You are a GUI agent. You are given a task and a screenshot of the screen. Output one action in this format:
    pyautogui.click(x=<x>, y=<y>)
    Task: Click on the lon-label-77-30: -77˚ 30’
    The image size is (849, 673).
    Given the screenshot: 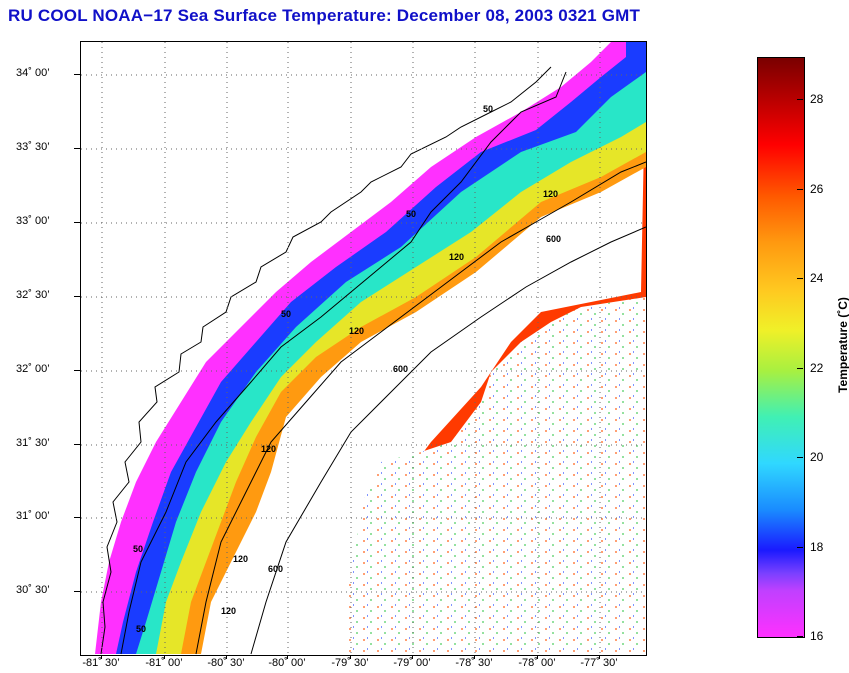 What is the action you would take?
    pyautogui.click(x=599, y=663)
    